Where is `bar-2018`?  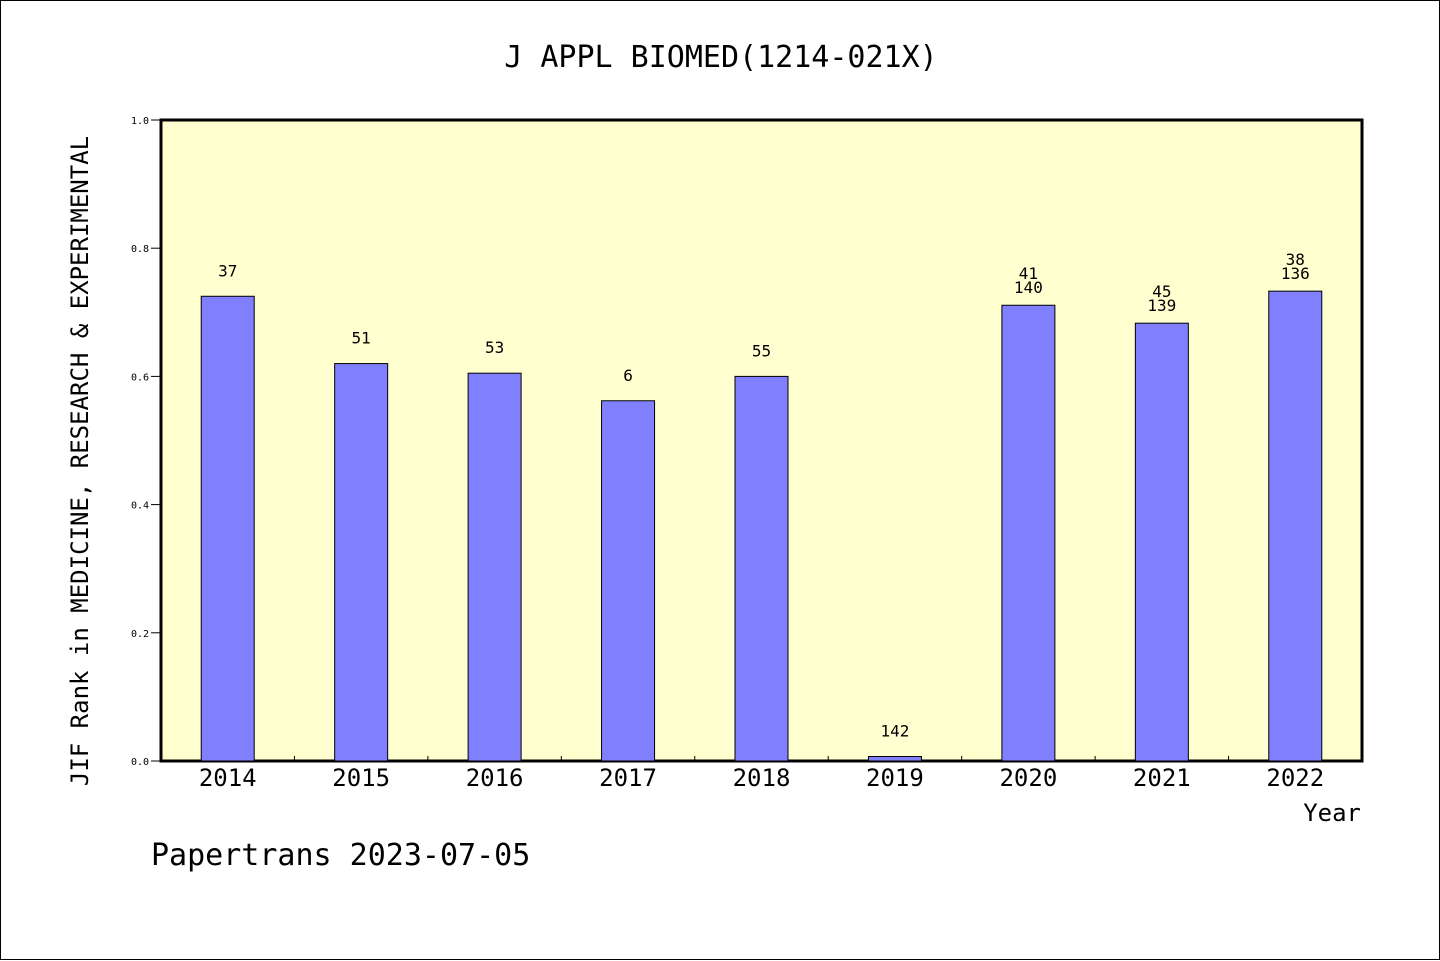
bar-2018 is located at coordinates (761, 568).